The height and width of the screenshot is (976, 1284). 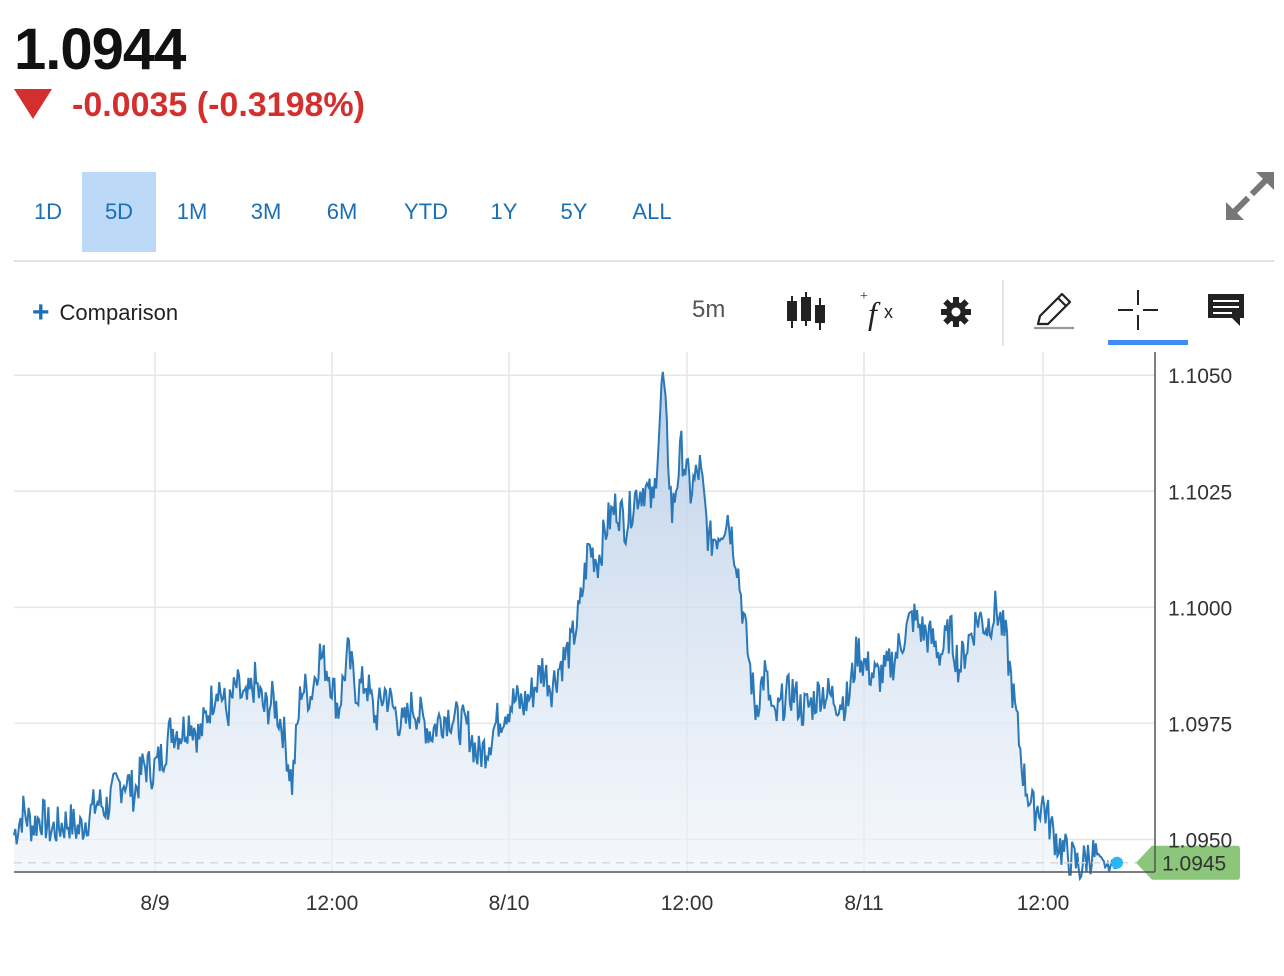 What do you see at coordinates (192, 211) in the screenshot?
I see `range-tab-1m: 1M` at bounding box center [192, 211].